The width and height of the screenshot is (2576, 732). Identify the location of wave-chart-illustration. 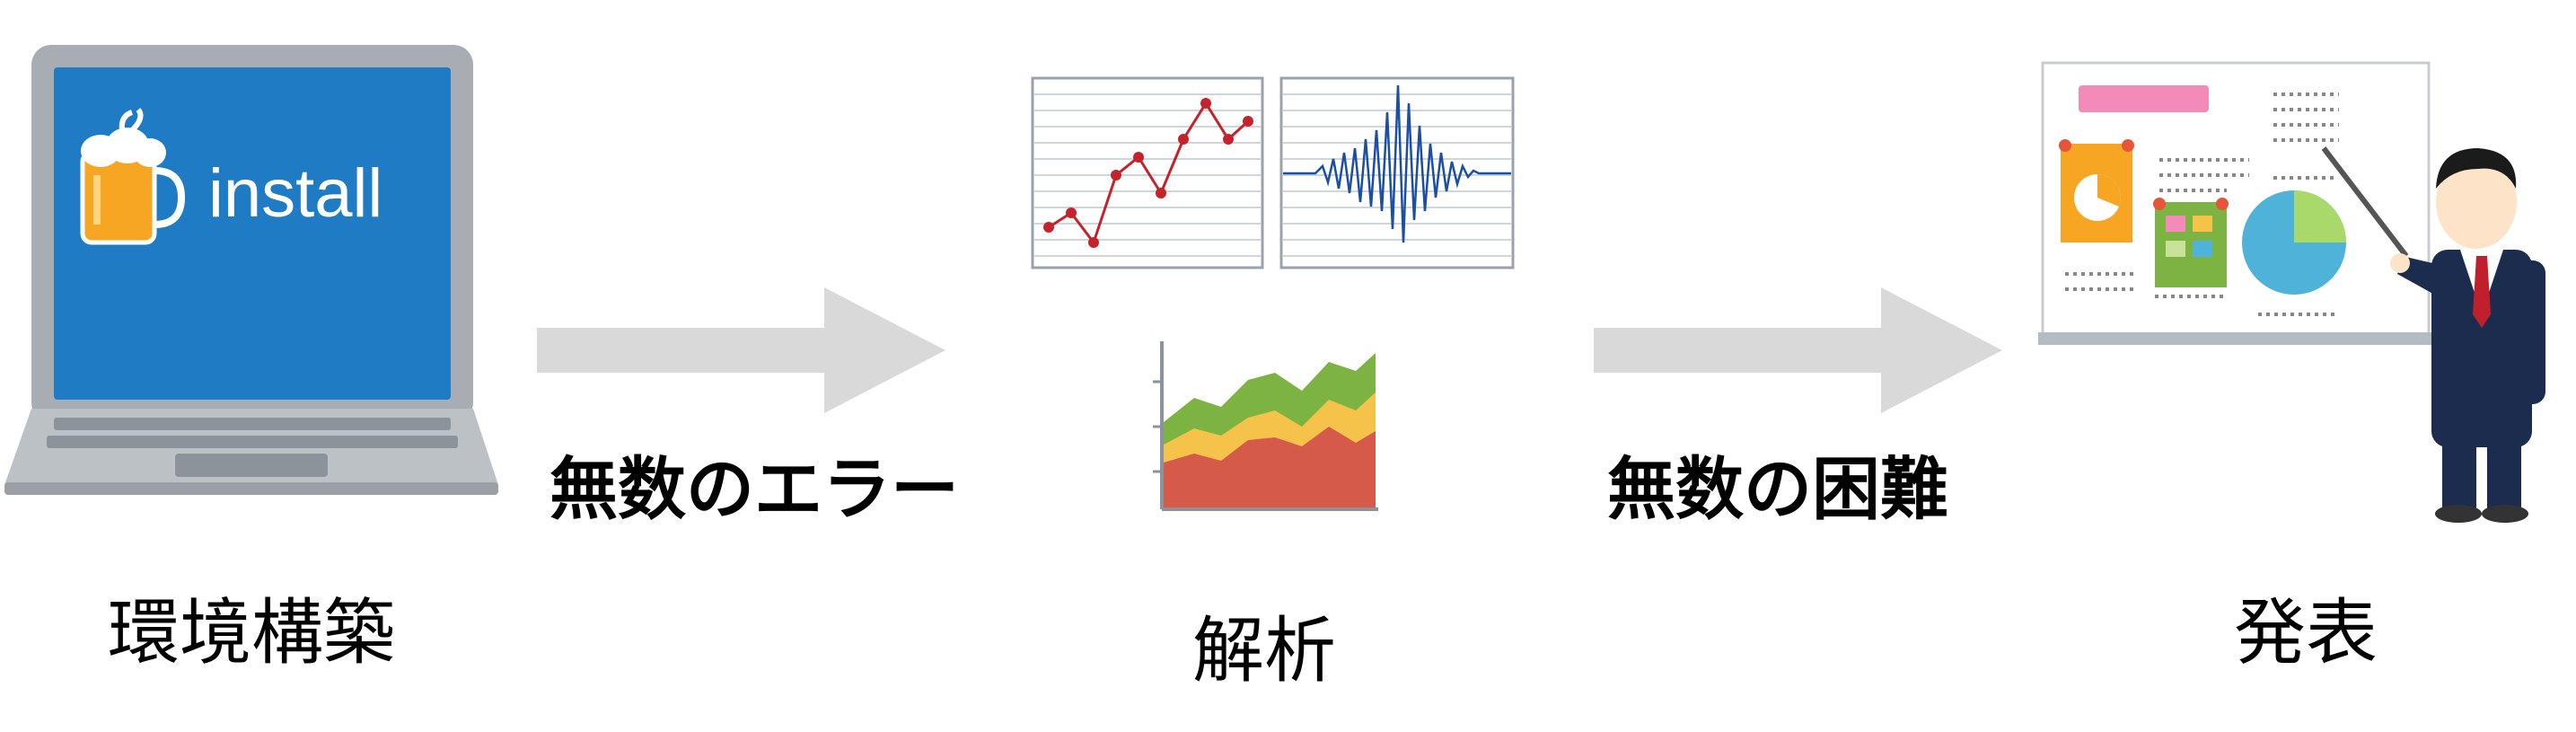
(1397, 172).